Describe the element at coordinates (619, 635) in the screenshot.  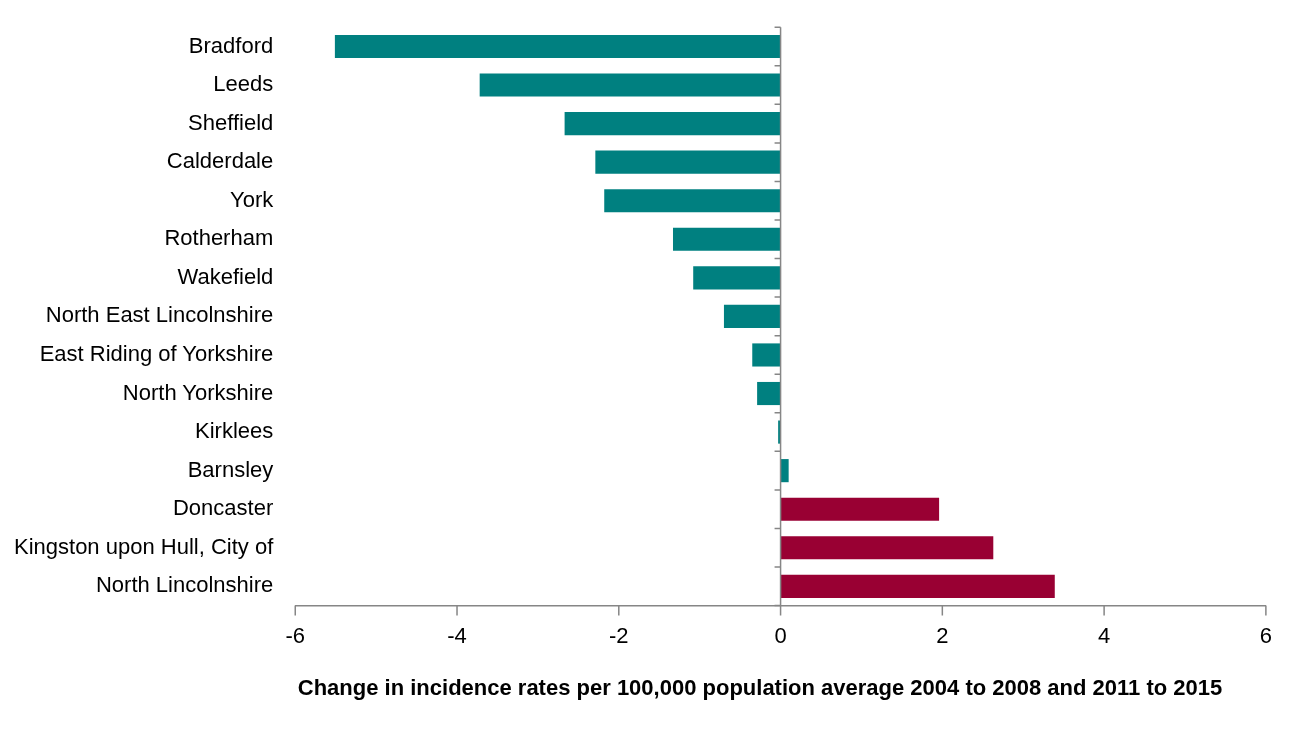
I see `x-tick-label: -2` at that location.